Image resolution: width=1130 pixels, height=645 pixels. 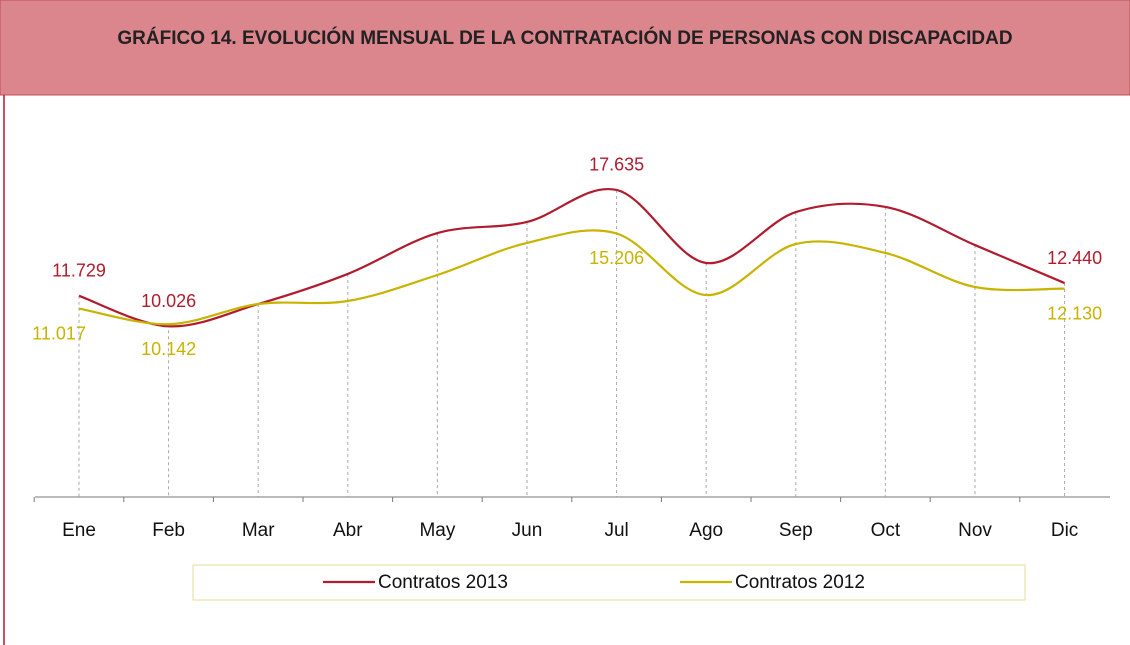 What do you see at coordinates (886, 530) in the screenshot?
I see `x-tick-label: Oct` at bounding box center [886, 530].